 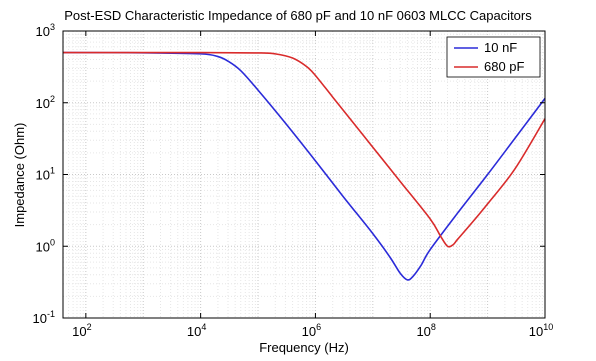 I want to click on legend-box, so click(x=493, y=57).